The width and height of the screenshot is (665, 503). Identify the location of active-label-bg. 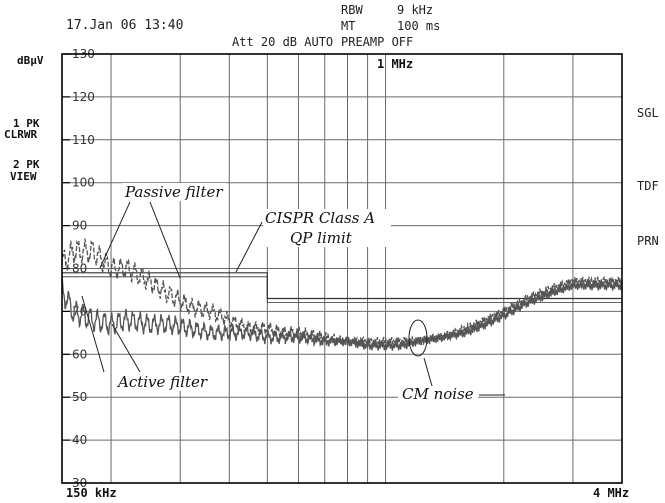
(162, 382).